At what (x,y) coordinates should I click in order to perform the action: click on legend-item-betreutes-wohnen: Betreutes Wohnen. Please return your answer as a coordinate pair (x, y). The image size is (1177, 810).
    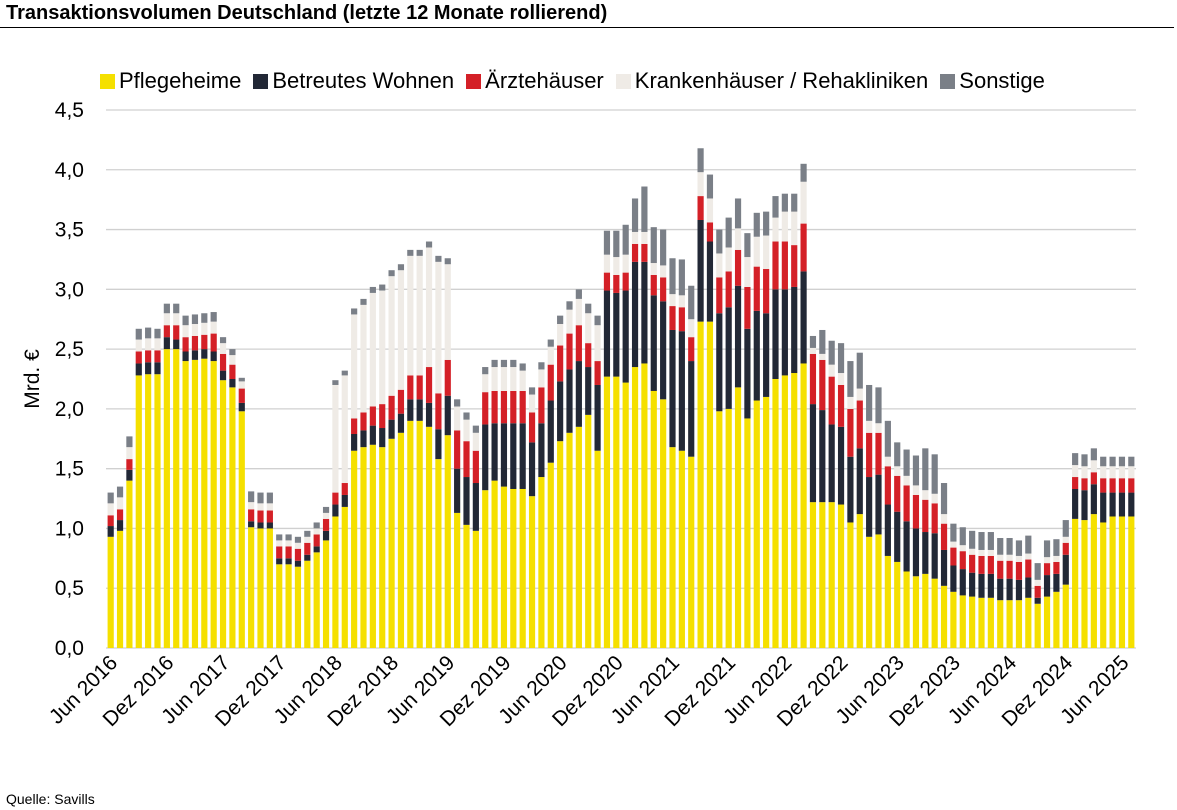
    Looking at the image, I should click on (353, 81).